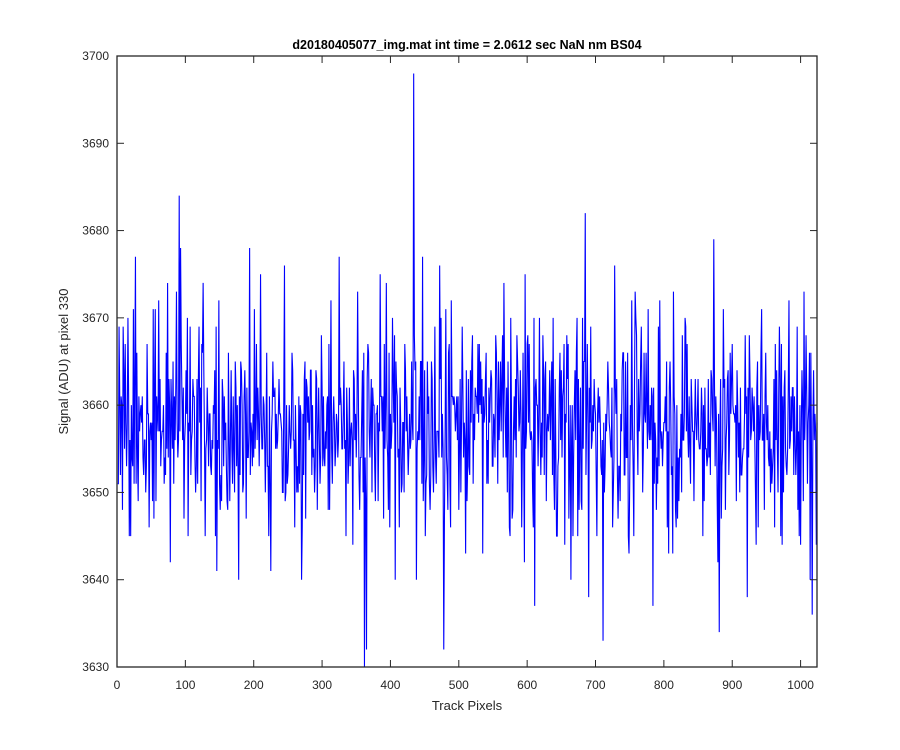 The image size is (900, 750). Describe the element at coordinates (95, 143) in the screenshot. I see `y-tick-label: 3690` at that location.